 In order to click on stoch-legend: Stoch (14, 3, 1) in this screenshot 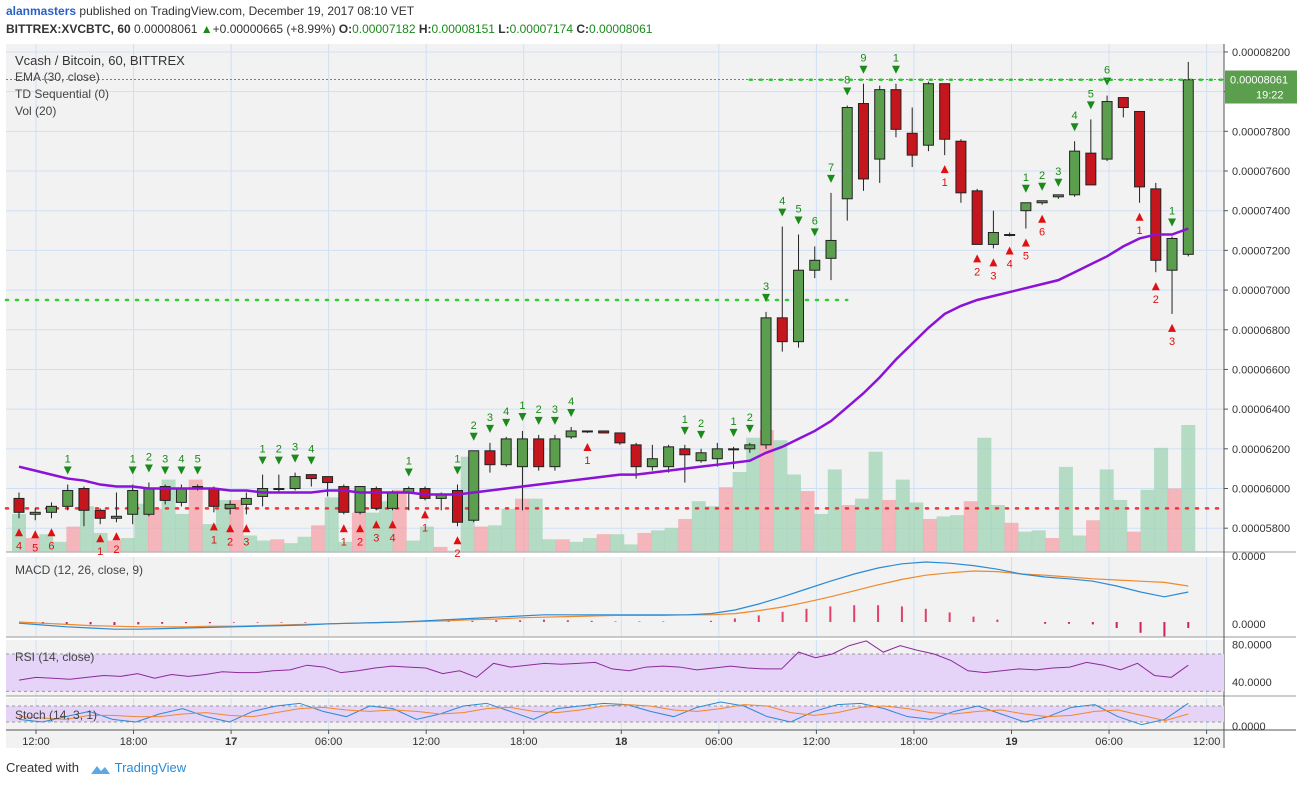, I will do `click(56, 715)`.